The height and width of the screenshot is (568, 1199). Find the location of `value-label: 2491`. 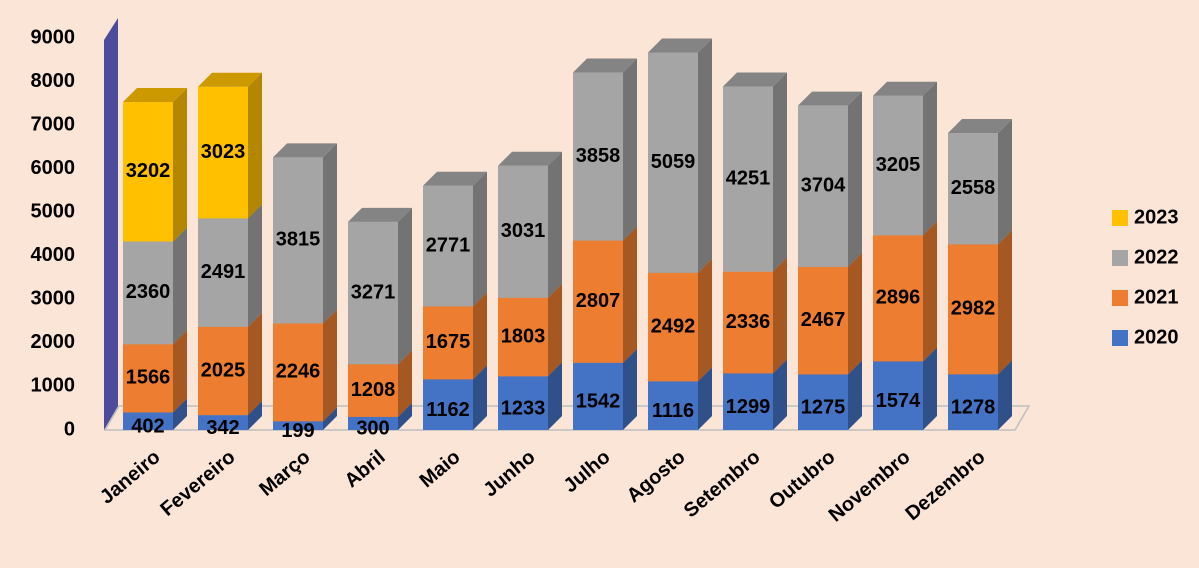

value-label: 2491 is located at coordinates (223, 272).